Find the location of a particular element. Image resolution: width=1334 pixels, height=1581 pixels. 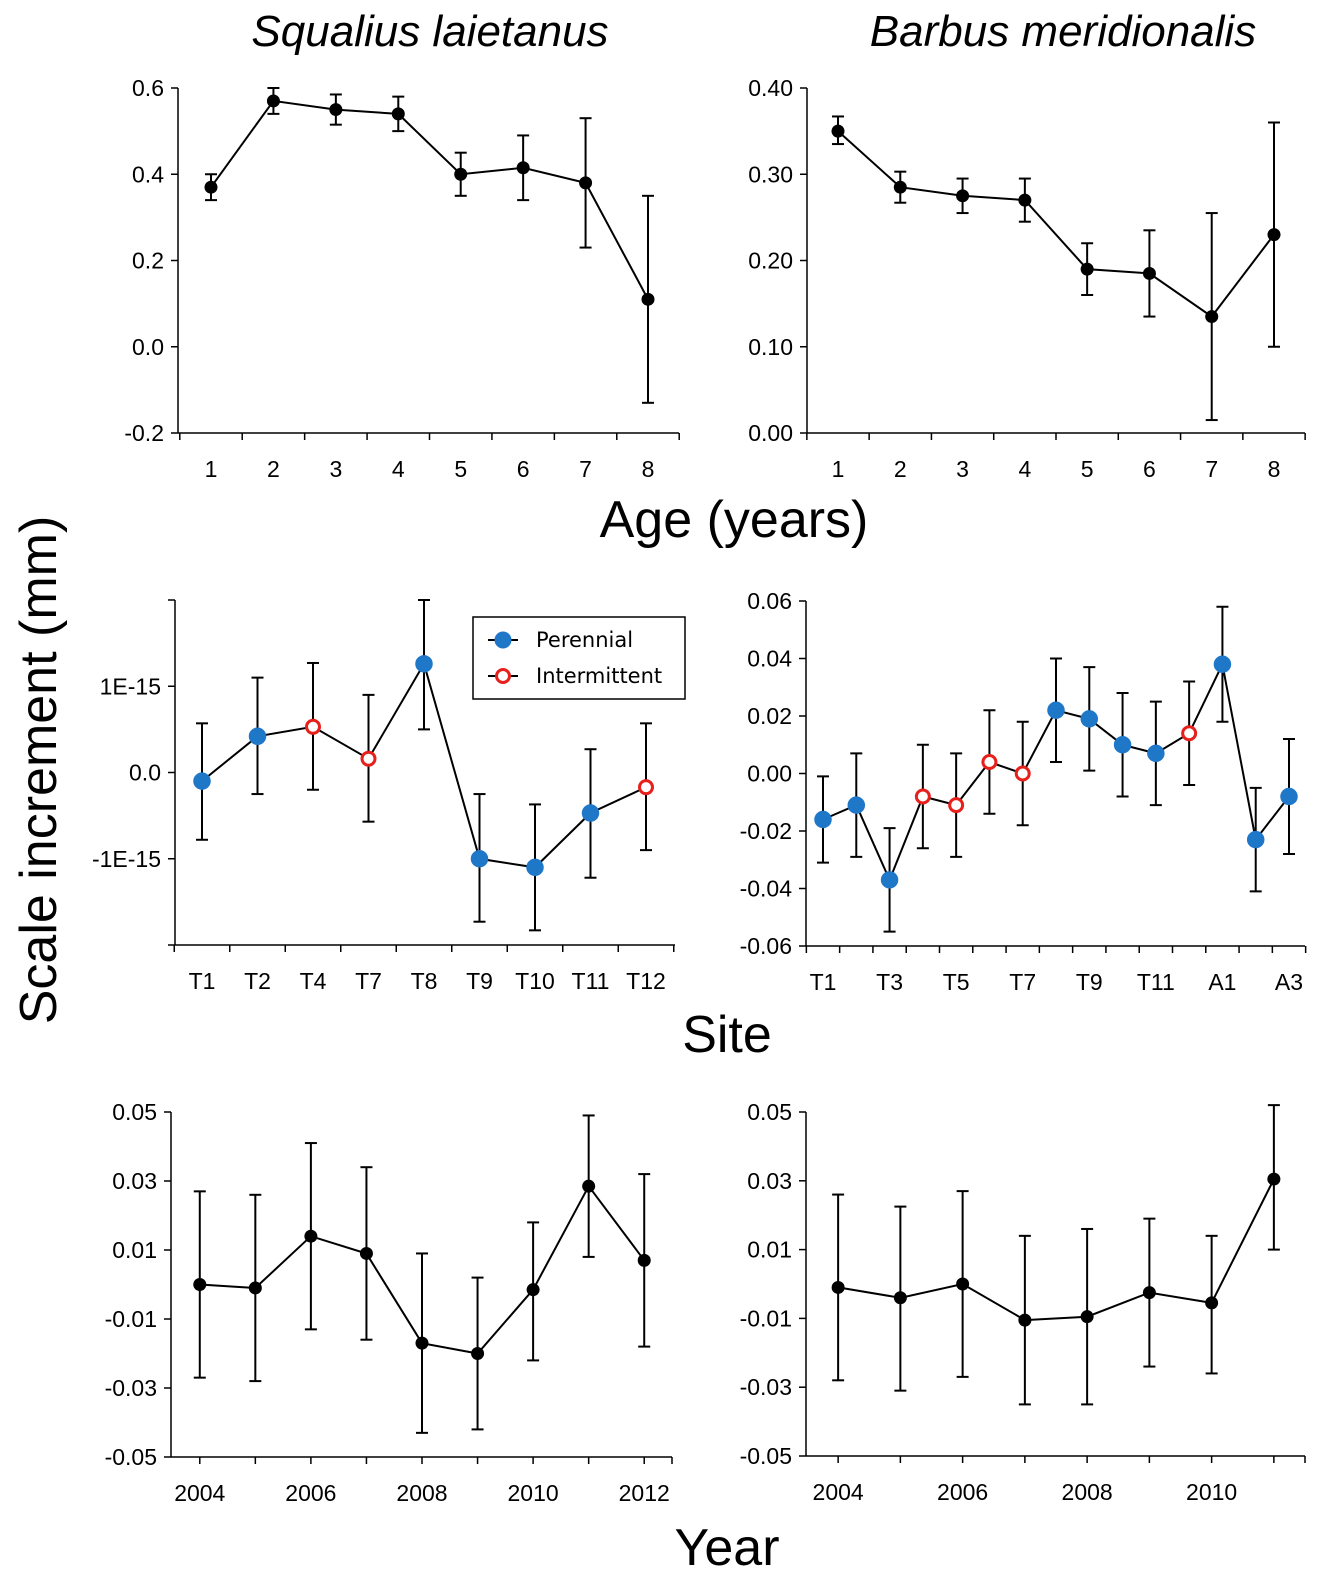

x-tick-label: T2 is located at coordinates (257, 981).